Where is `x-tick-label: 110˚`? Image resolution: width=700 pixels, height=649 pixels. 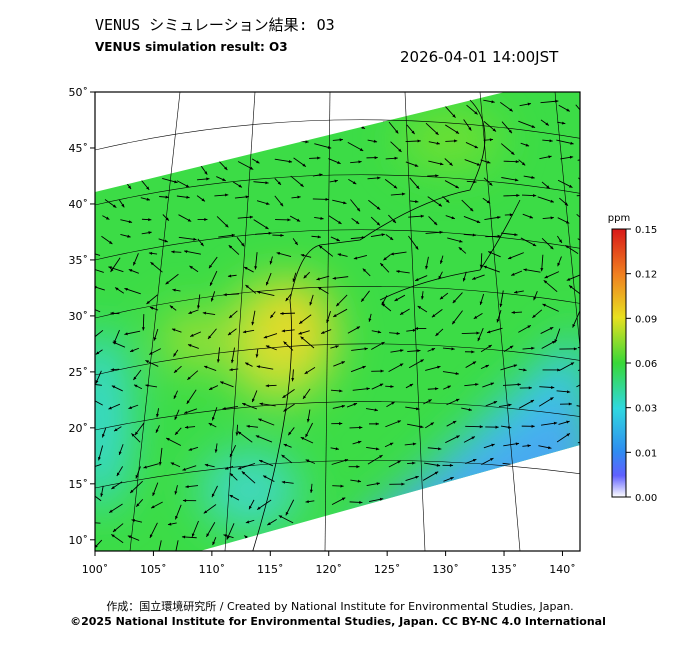 x-tick-label: 110˚ is located at coordinates (212, 569).